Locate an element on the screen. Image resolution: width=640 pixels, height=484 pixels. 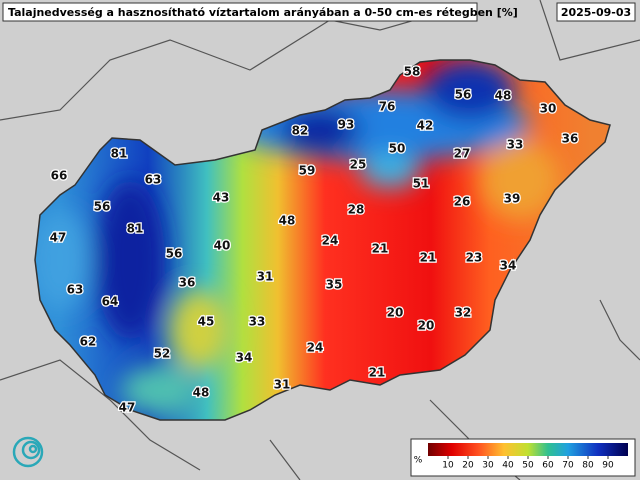
station-value: 64 is located at coordinates (110, 302).